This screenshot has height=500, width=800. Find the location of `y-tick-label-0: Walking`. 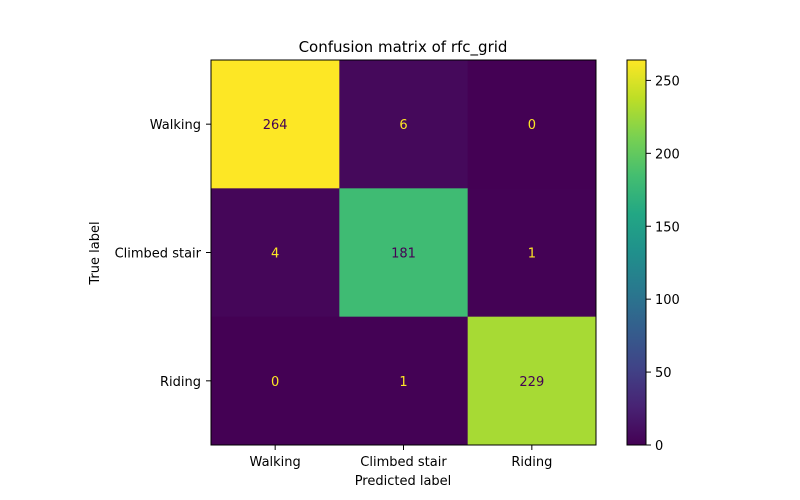

y-tick-label-0: Walking is located at coordinates (175, 125).